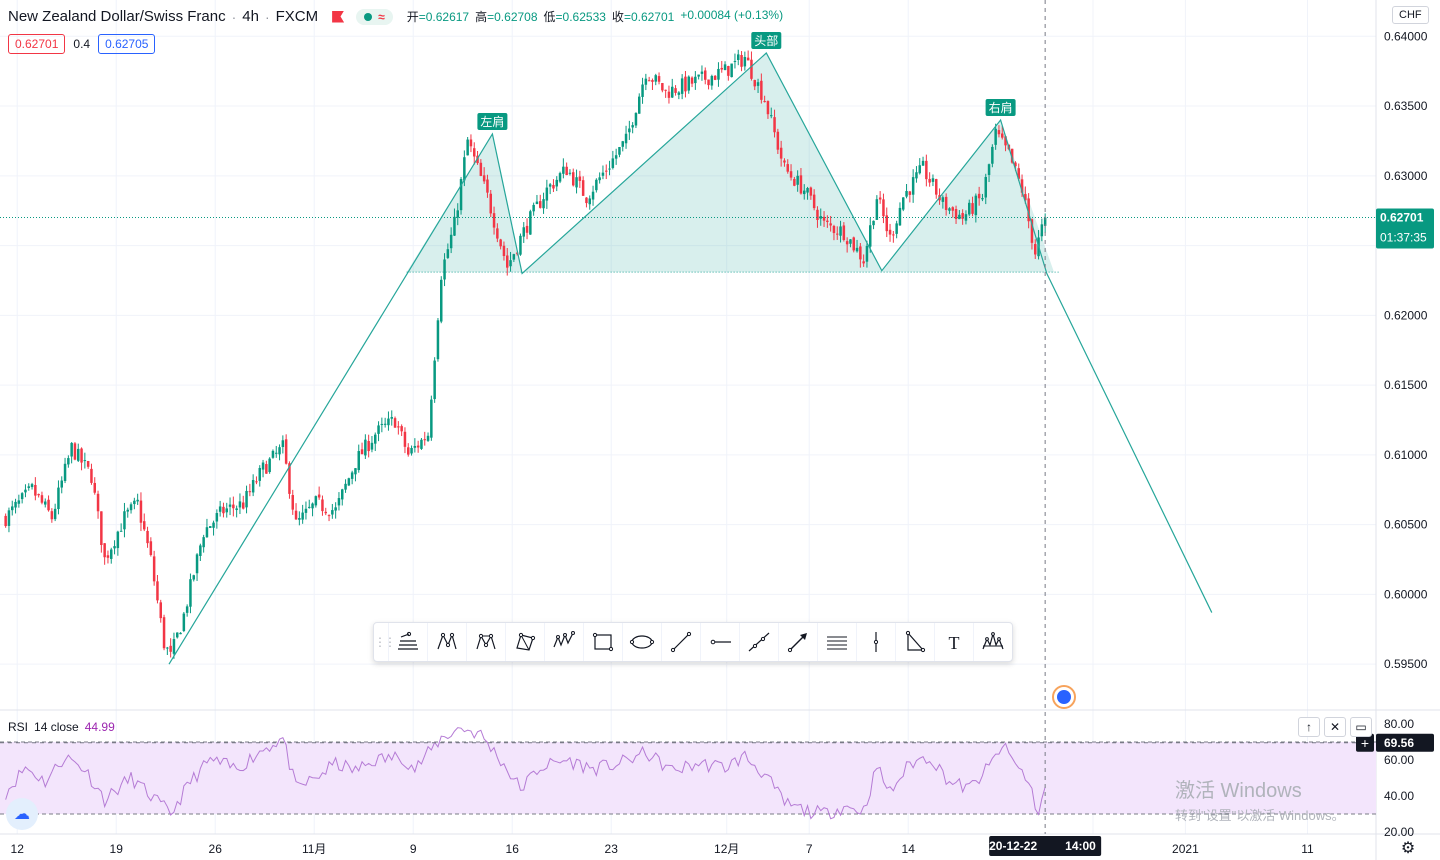  I want to click on abcd-pattern-button, so click(524, 642).